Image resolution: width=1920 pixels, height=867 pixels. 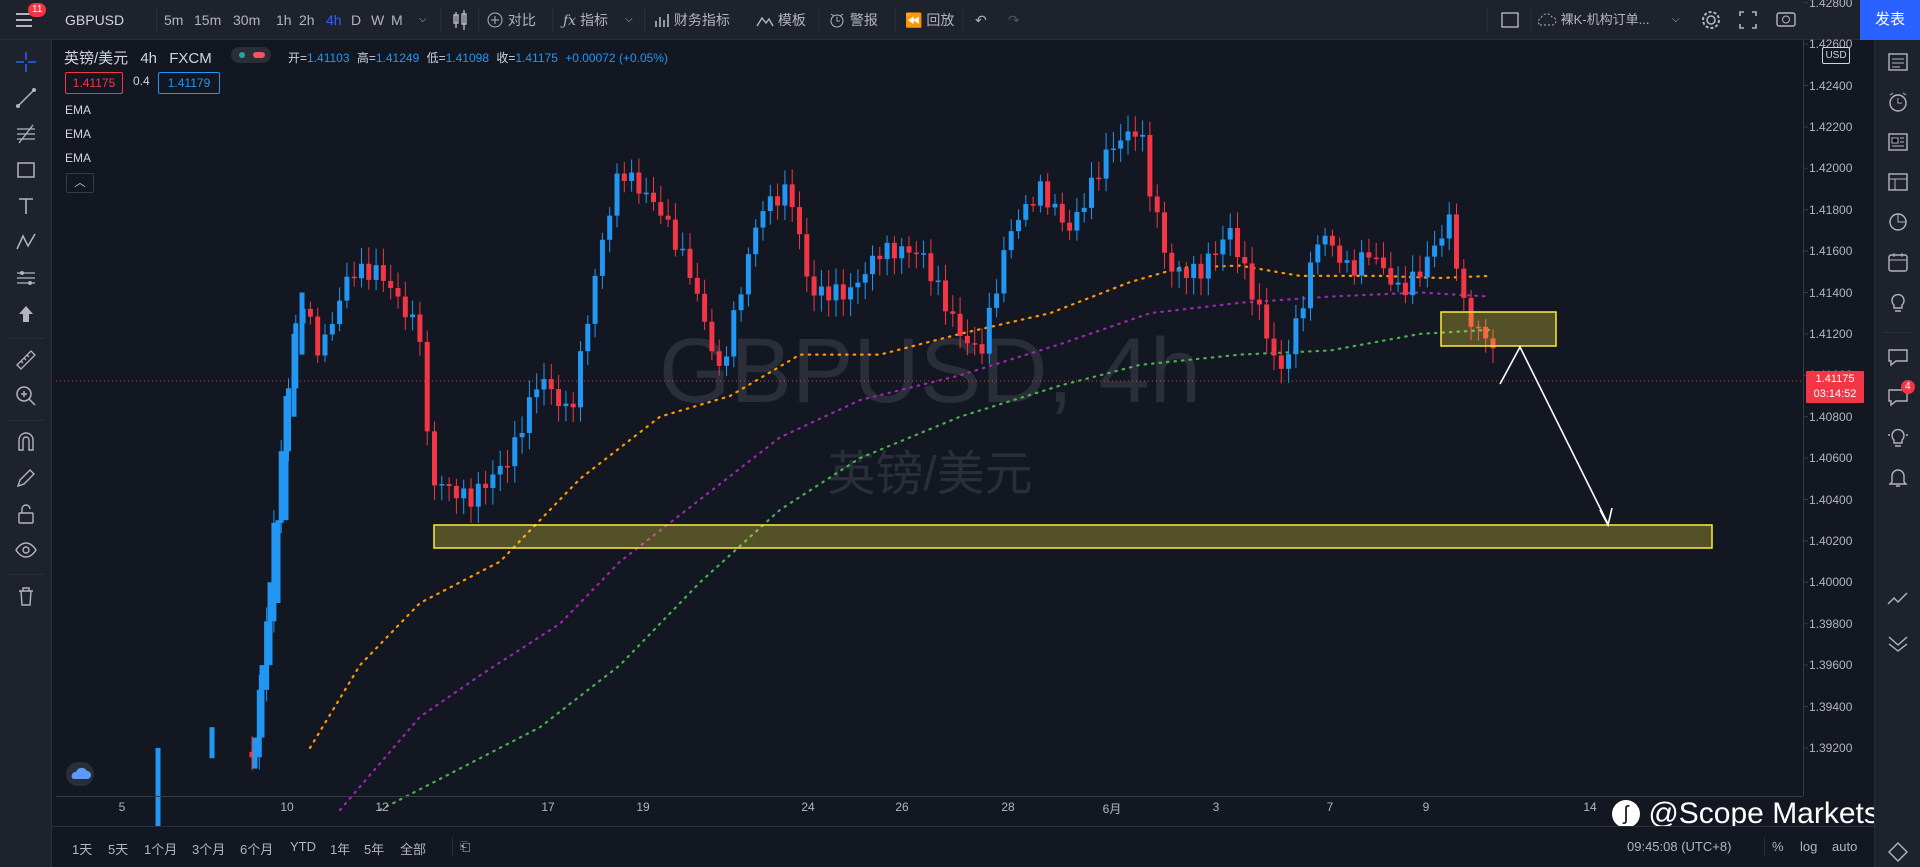 What do you see at coordinates (1898, 222) in the screenshot?
I see `pie-chart-icon` at bounding box center [1898, 222].